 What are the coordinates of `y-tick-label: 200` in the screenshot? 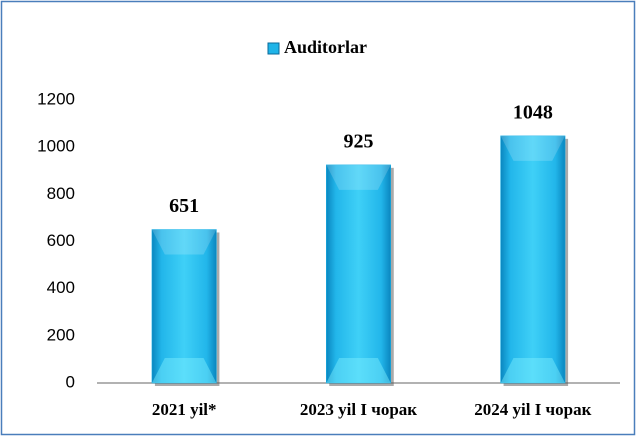 It's located at (61, 334).